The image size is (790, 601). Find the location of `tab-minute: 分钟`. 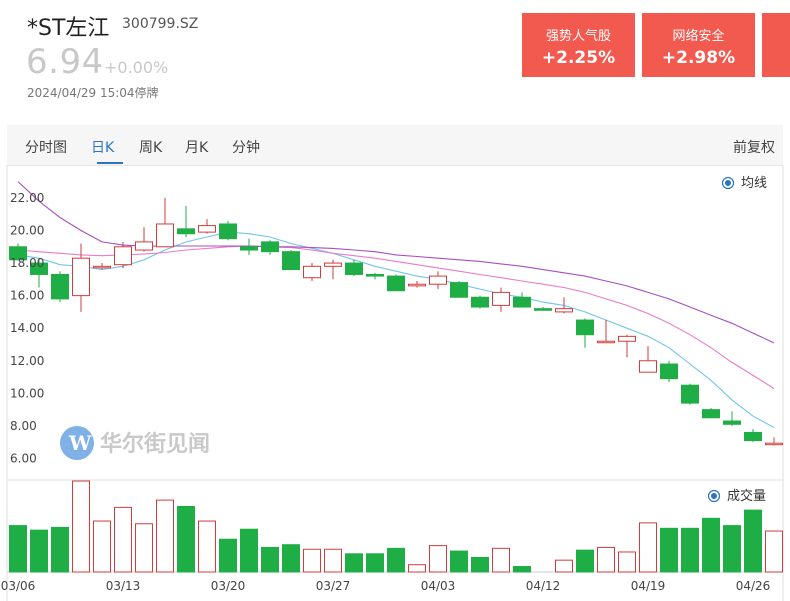

tab-minute: 分钟 is located at coordinates (246, 148).